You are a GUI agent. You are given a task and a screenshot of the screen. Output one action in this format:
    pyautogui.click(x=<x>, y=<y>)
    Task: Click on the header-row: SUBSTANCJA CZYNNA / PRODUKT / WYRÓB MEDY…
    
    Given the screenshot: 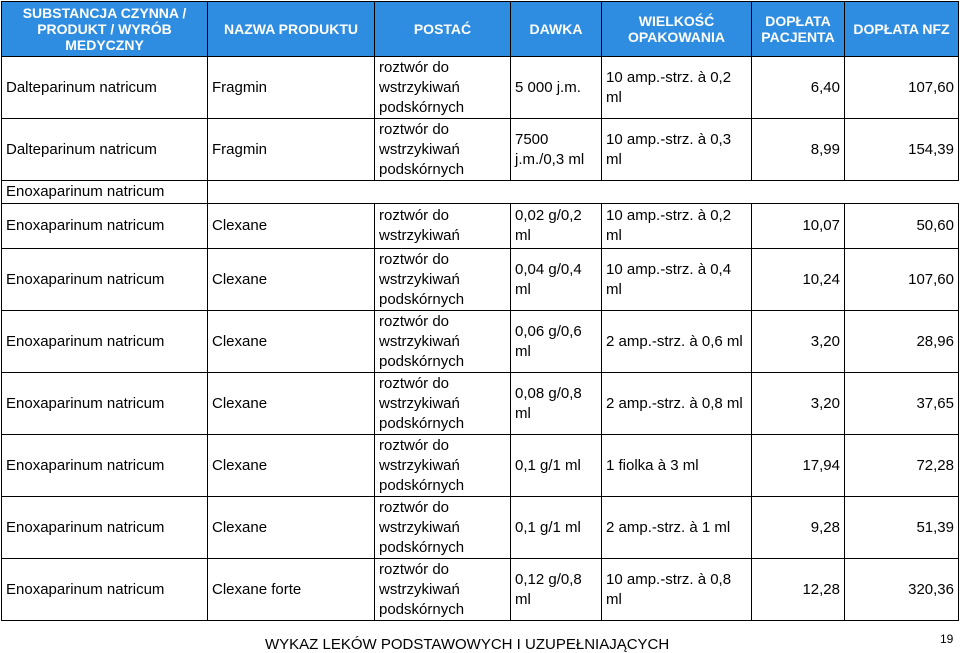 What is the action you would take?
    pyautogui.click(x=480, y=29)
    